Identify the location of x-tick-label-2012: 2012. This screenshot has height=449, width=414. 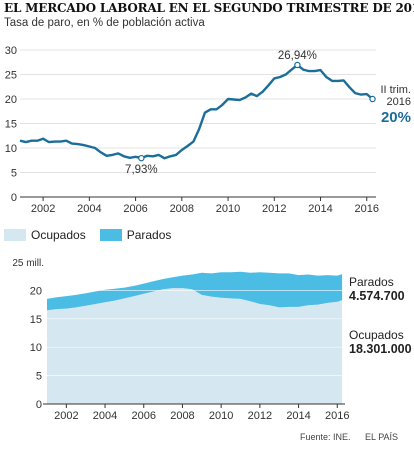
(274, 209).